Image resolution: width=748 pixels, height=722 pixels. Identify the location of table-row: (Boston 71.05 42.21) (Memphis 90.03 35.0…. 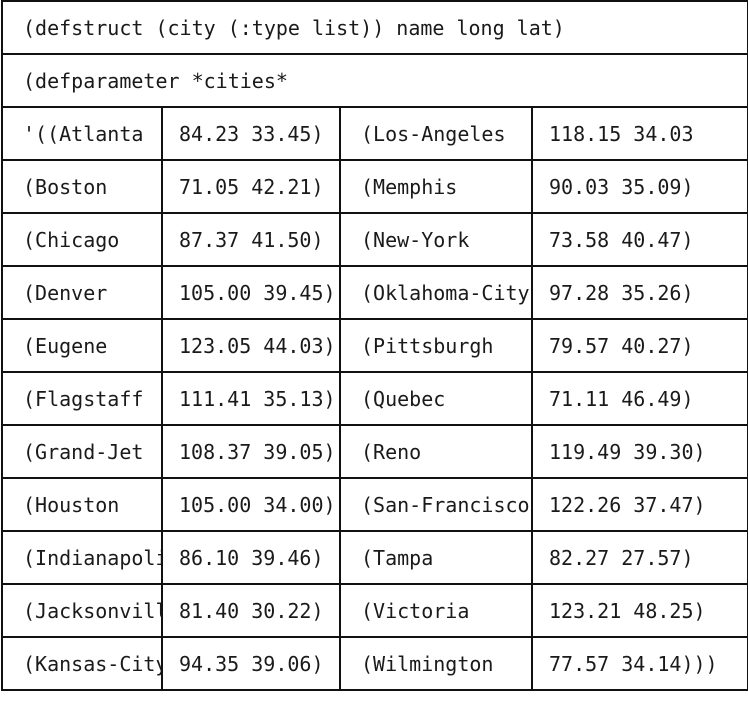
(374, 186).